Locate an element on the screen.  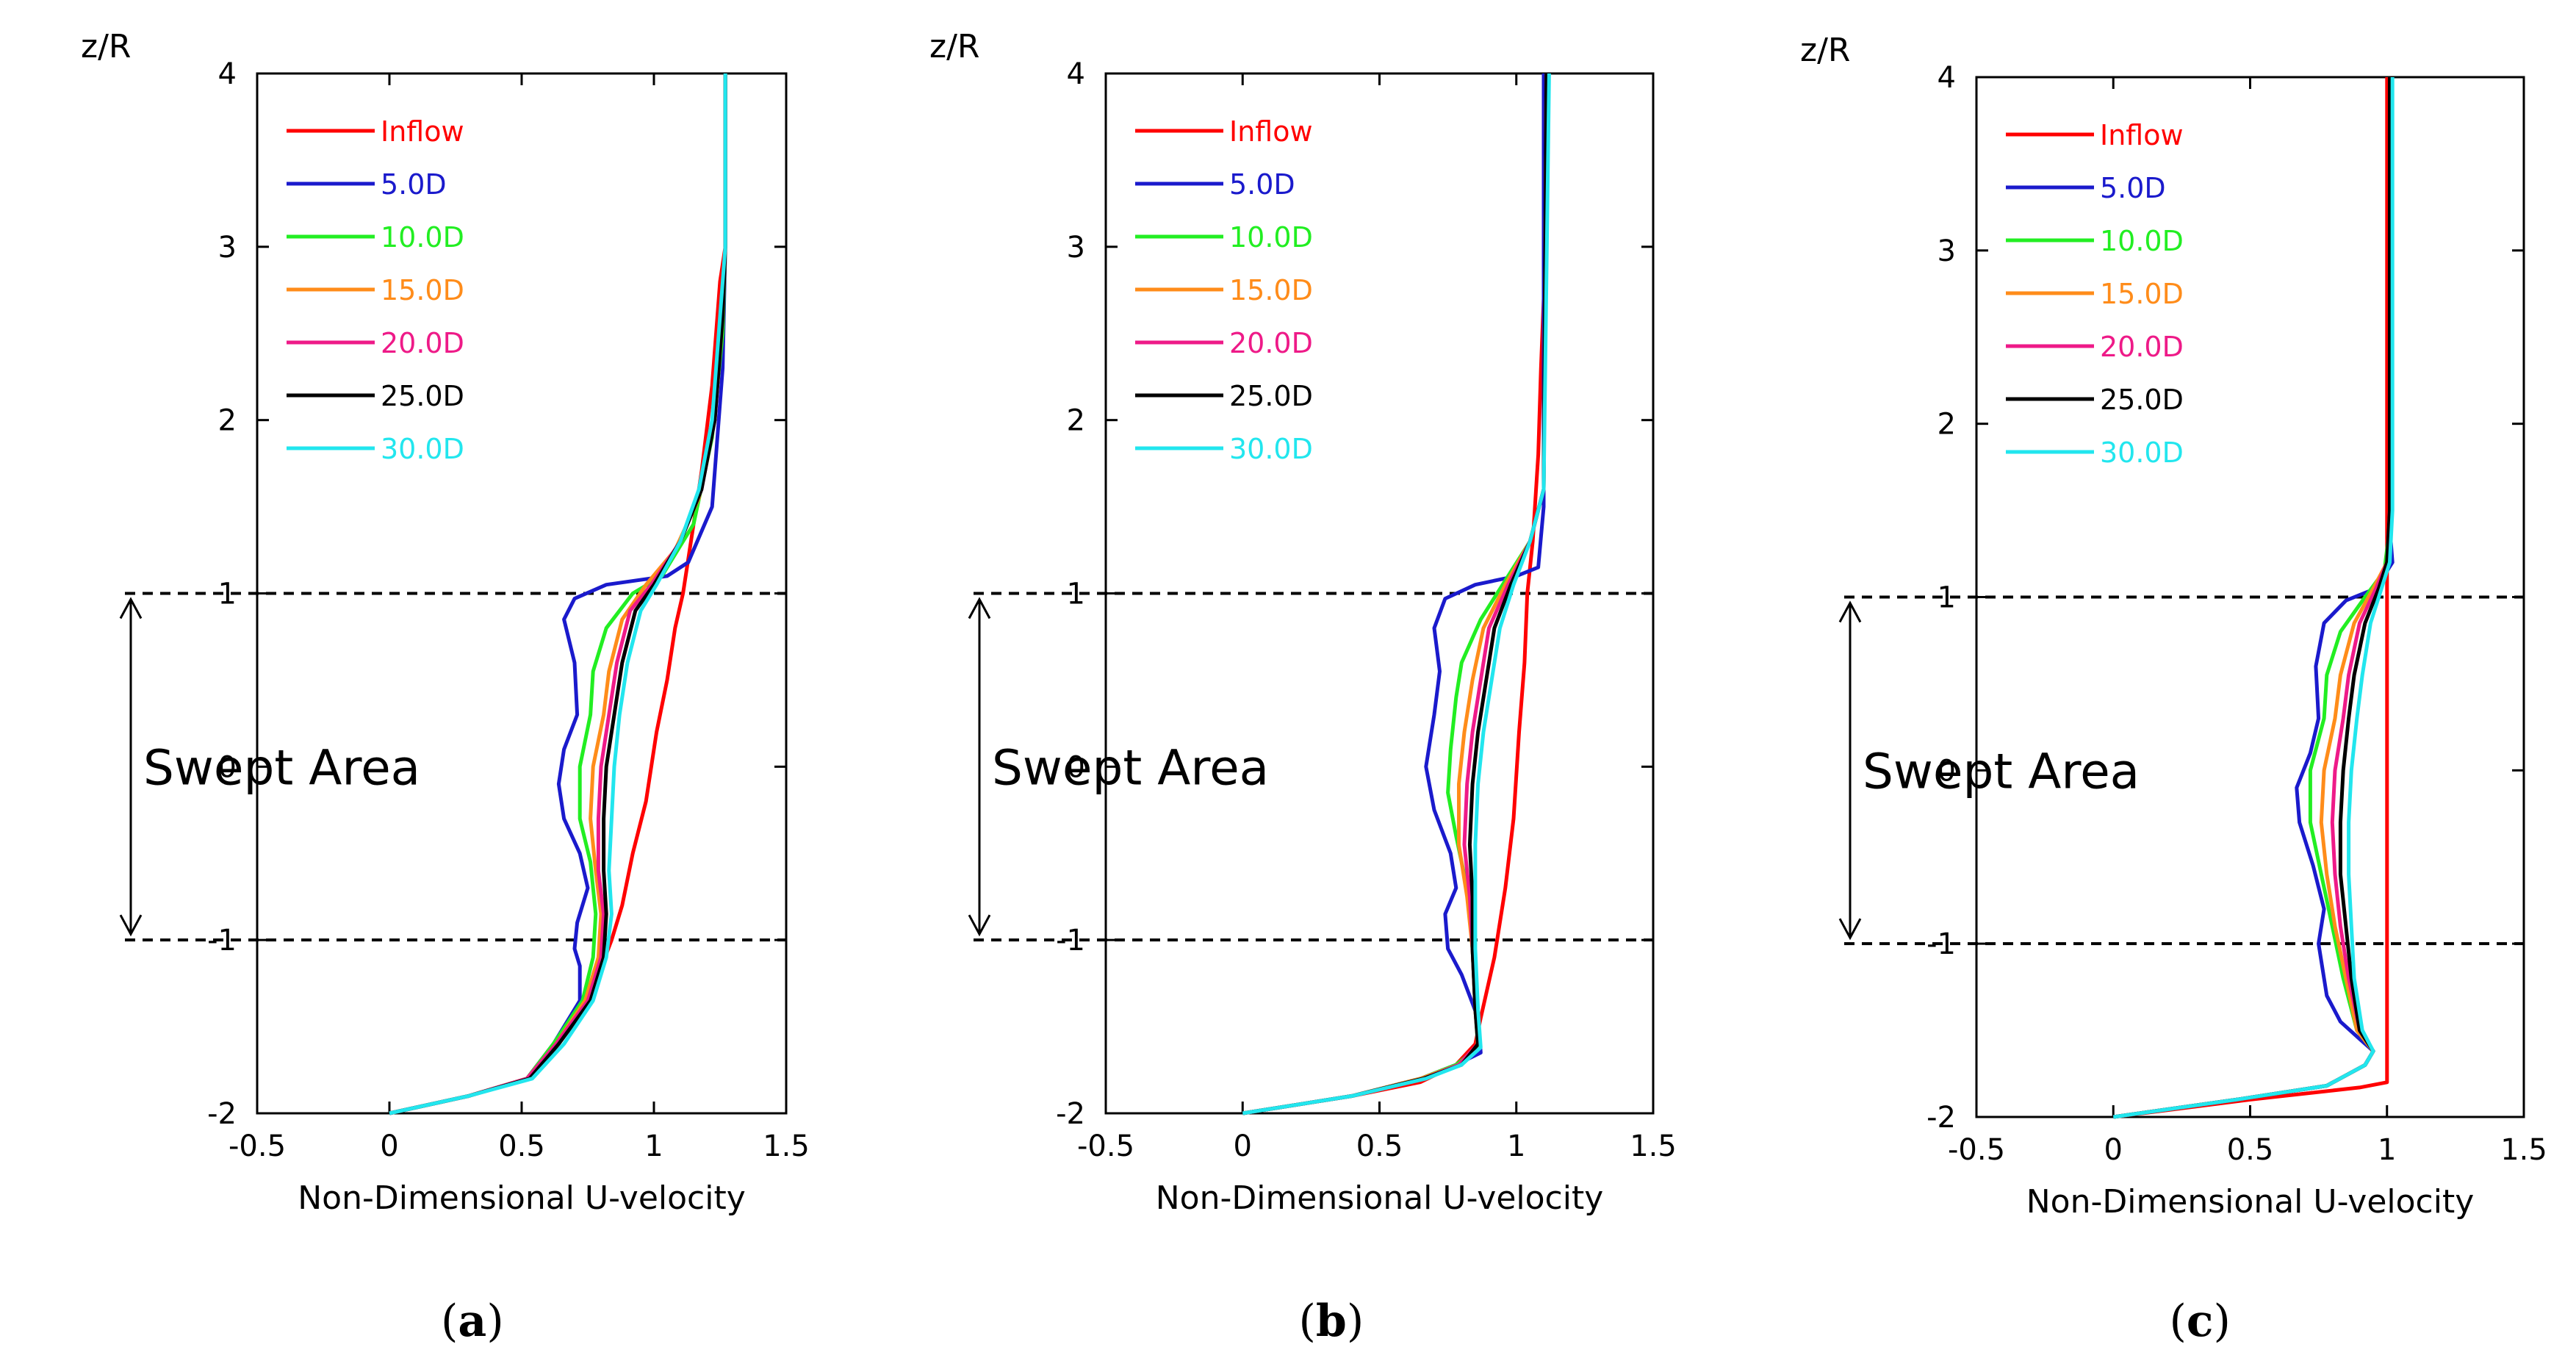
panel-label: (b) is located at coordinates (1331, 1321).